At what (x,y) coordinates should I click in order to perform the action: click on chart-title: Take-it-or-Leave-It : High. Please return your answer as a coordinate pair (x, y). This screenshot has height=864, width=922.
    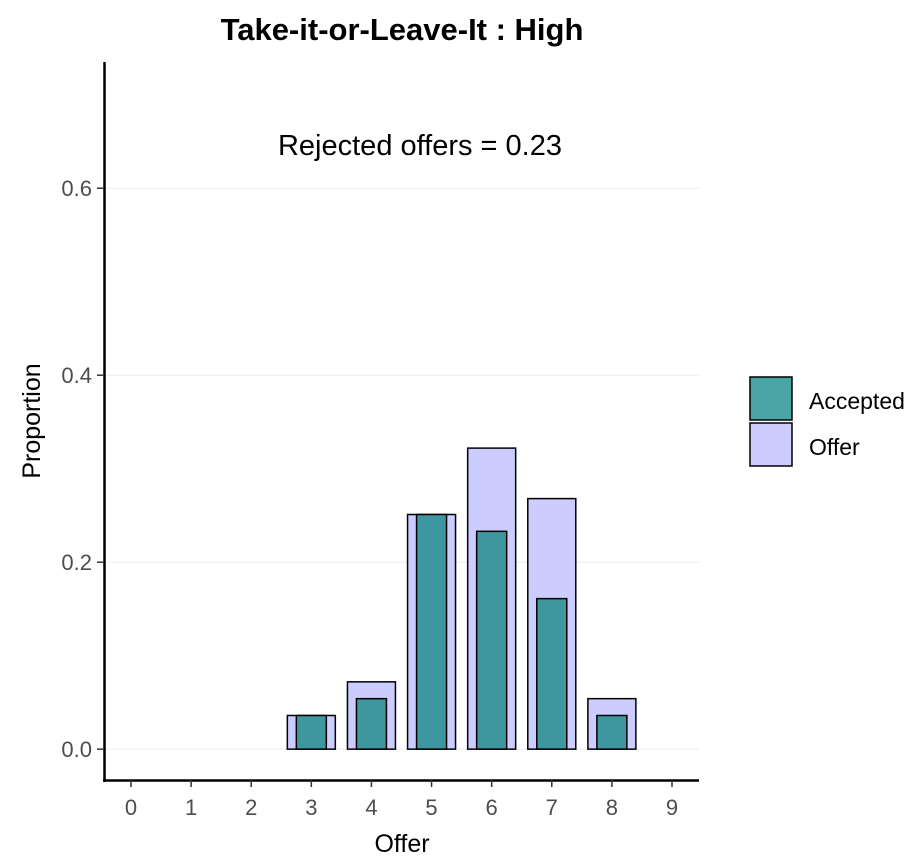
    Looking at the image, I should click on (402, 29).